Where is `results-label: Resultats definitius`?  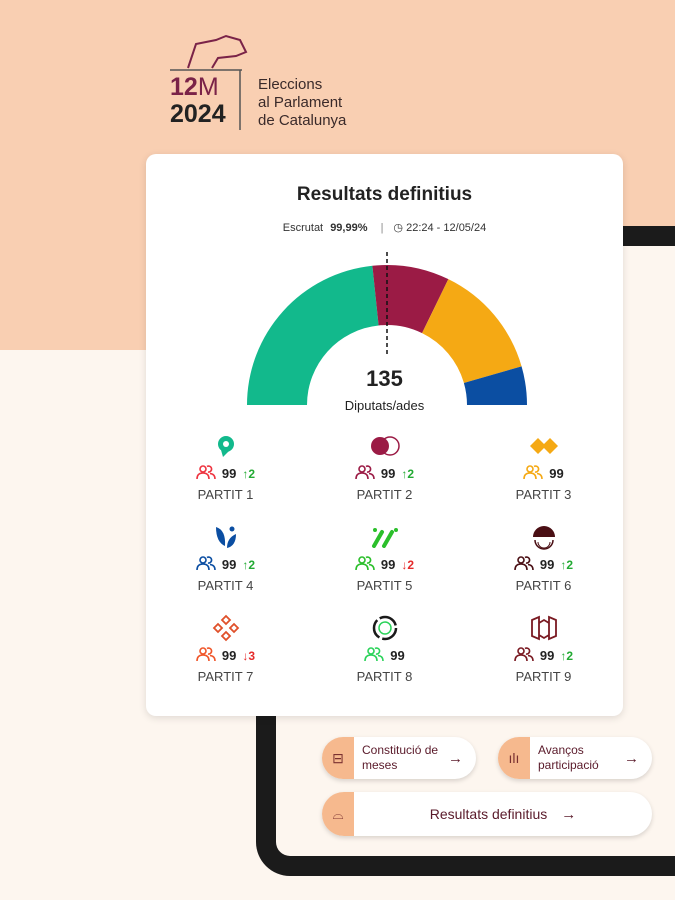 results-label: Resultats definitius is located at coordinates (488, 814).